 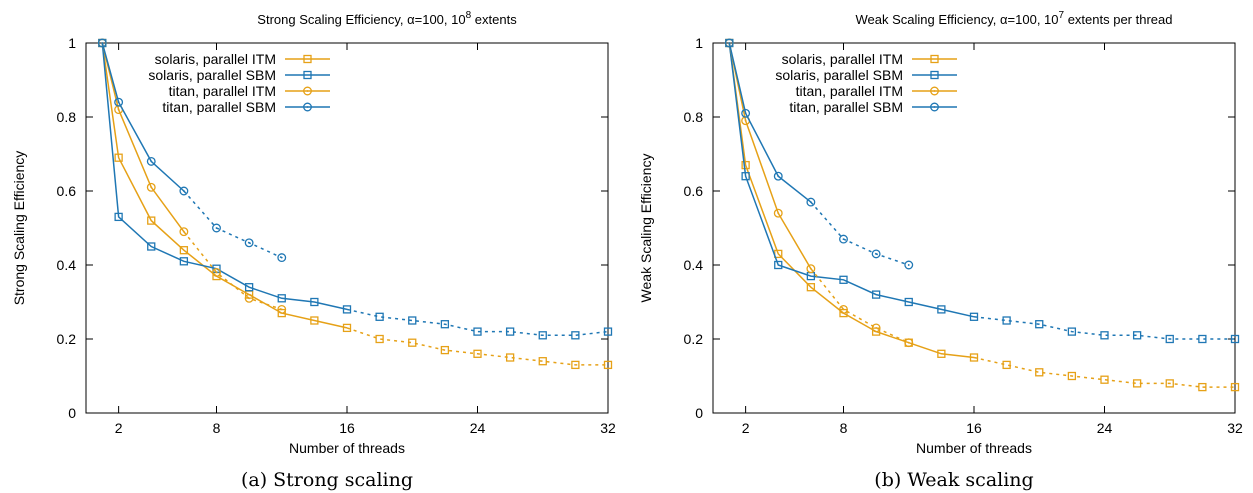 What do you see at coordinates (957, 19) in the screenshot?
I see `chart-title-main: Weak Scaling Efficiency, α=100, 10` at bounding box center [957, 19].